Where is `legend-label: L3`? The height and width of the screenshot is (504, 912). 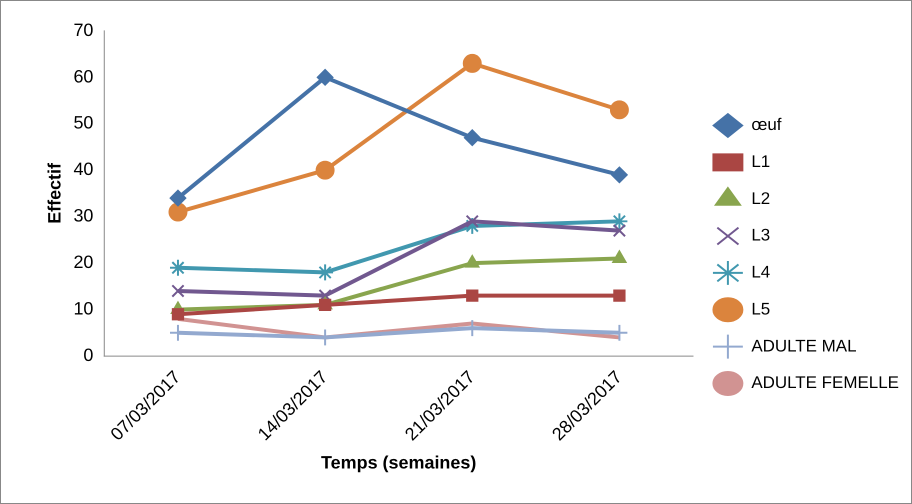
legend-label: L3 is located at coordinates (760, 235).